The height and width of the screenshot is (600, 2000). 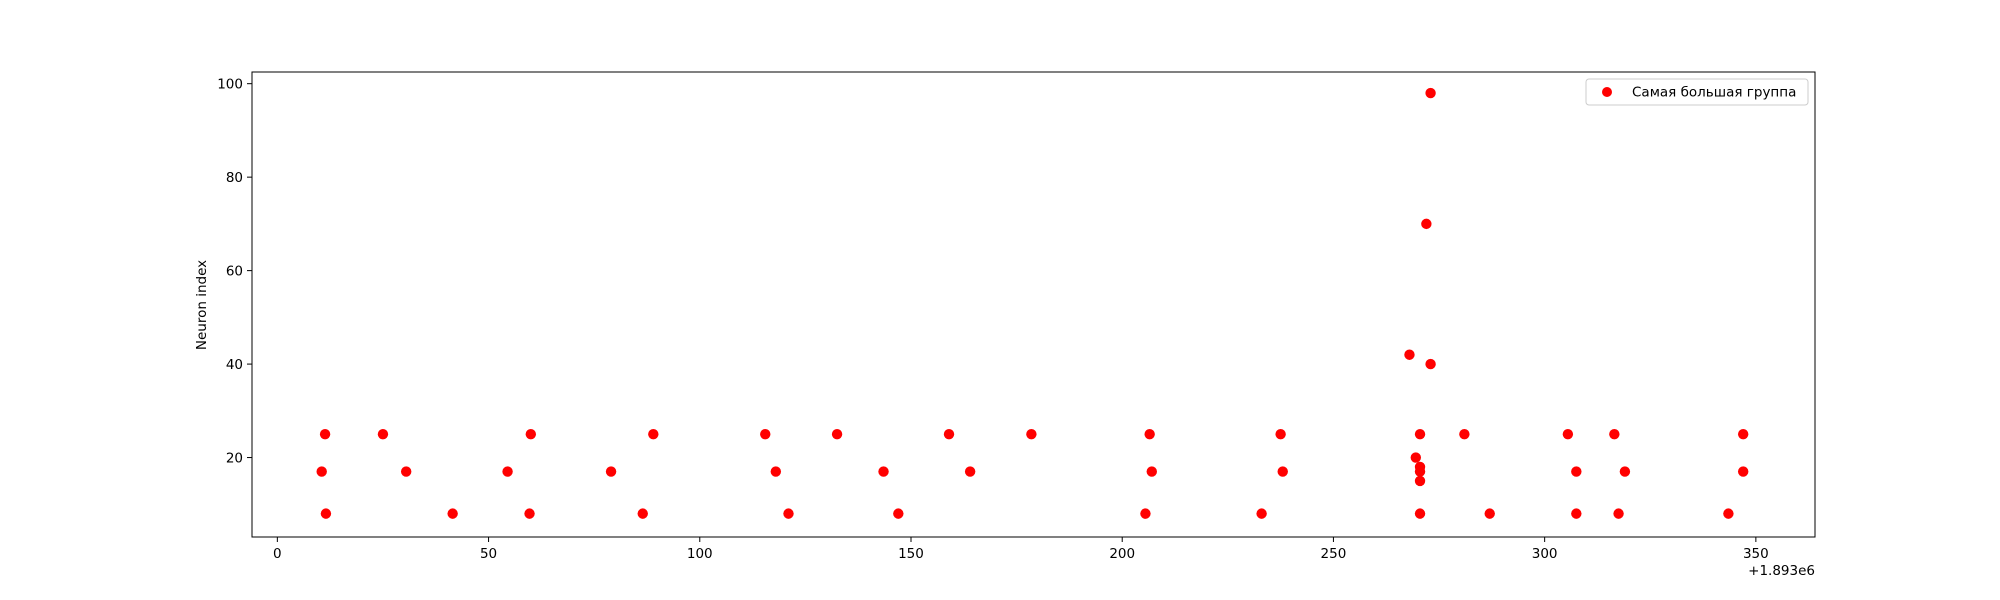 I want to click on y-tick-label: 60, so click(x=234, y=272).